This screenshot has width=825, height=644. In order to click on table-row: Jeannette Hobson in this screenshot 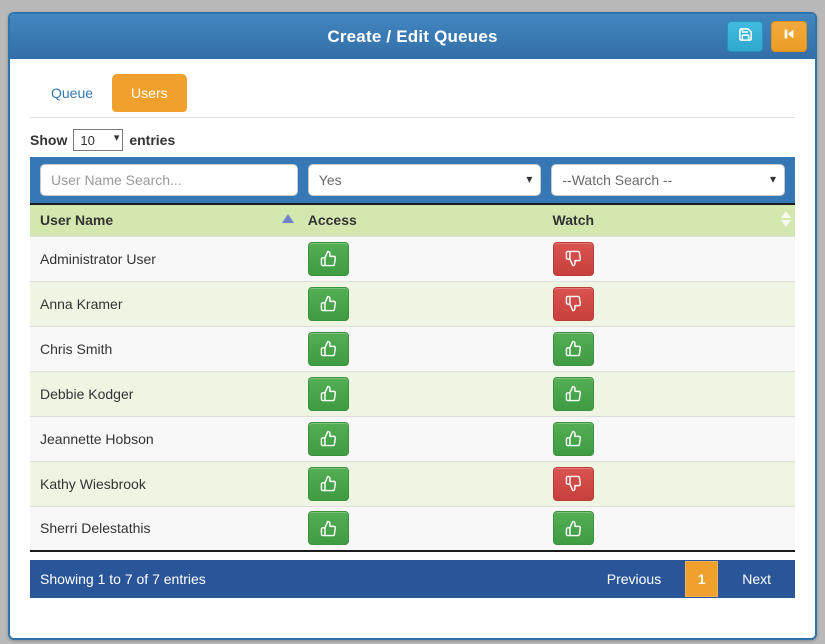, I will do `click(412, 438)`.